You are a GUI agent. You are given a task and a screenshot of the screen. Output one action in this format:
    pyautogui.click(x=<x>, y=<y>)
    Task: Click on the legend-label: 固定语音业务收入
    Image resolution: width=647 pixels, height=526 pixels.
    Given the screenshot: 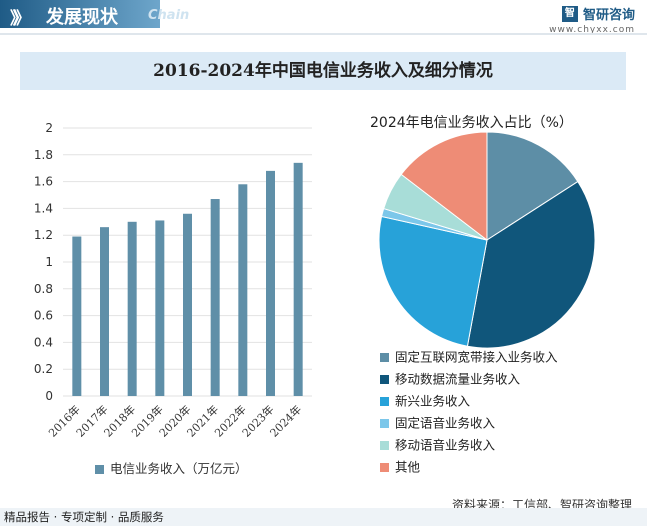 What is the action you would take?
    pyautogui.click(x=445, y=423)
    